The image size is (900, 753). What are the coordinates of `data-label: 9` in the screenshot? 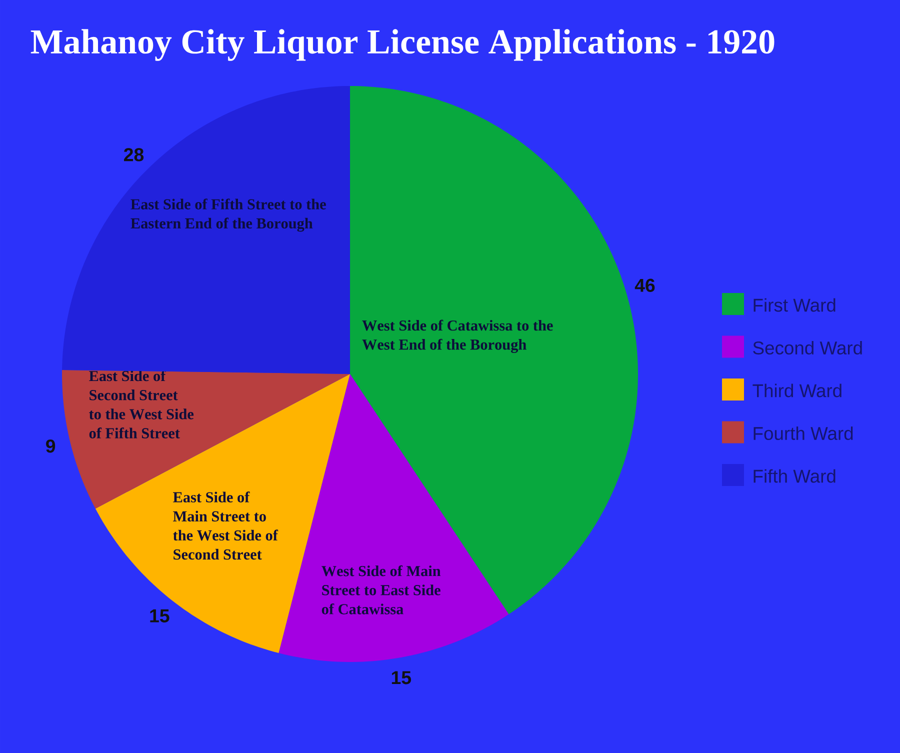 It's located at (51, 446).